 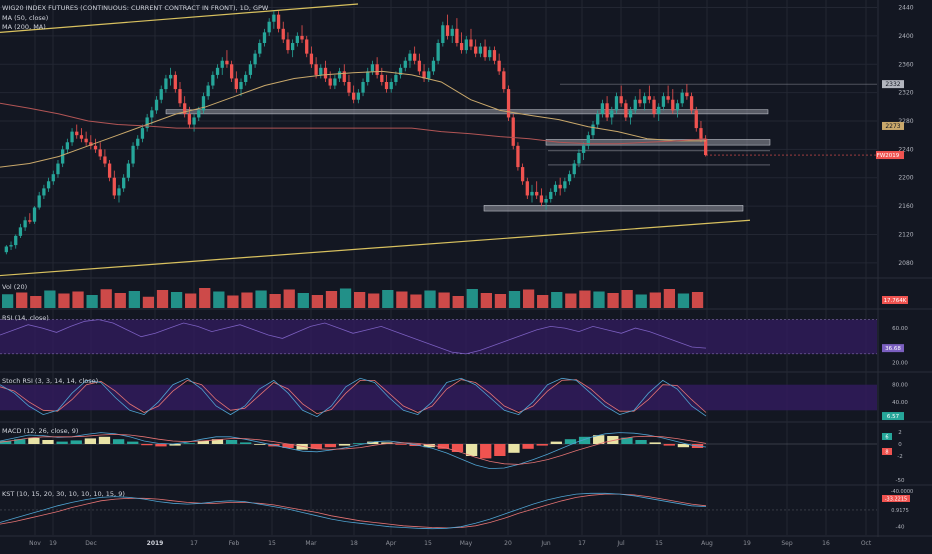 I want to click on macd-tick-label: -2, so click(x=899, y=457).